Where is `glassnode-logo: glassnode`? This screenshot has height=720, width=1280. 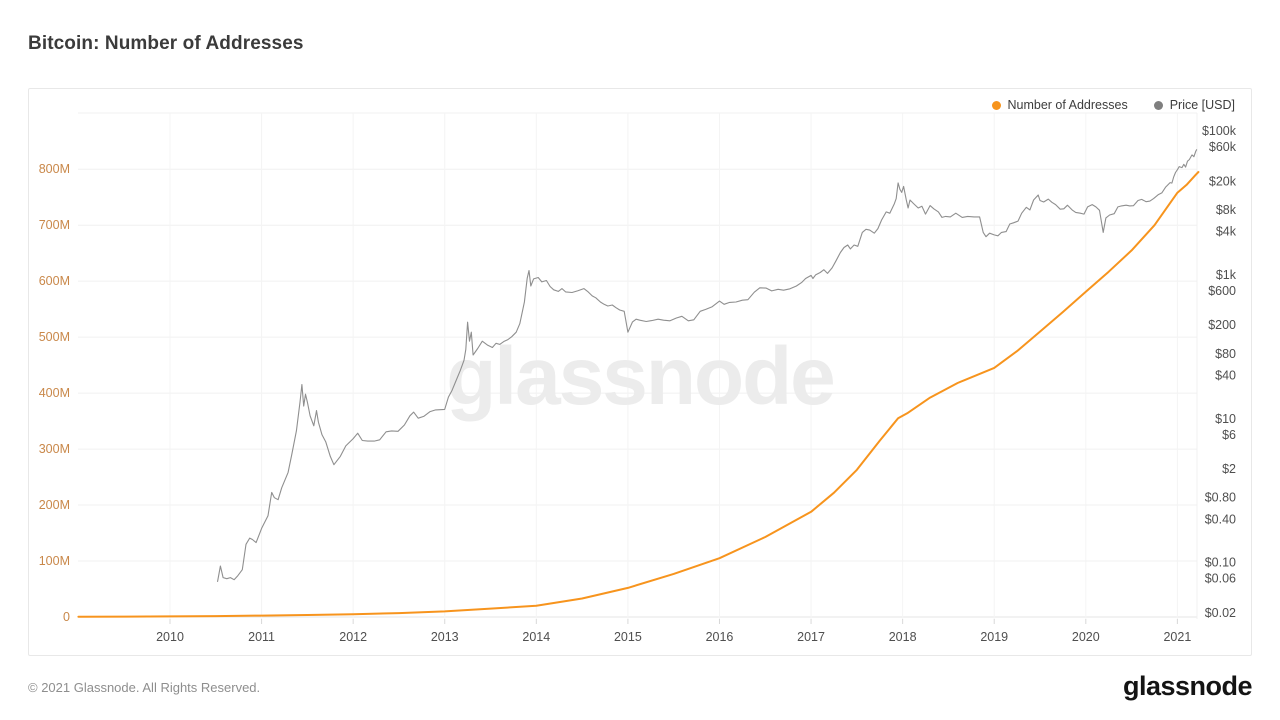 glassnode-logo: glassnode is located at coordinates (1187, 686).